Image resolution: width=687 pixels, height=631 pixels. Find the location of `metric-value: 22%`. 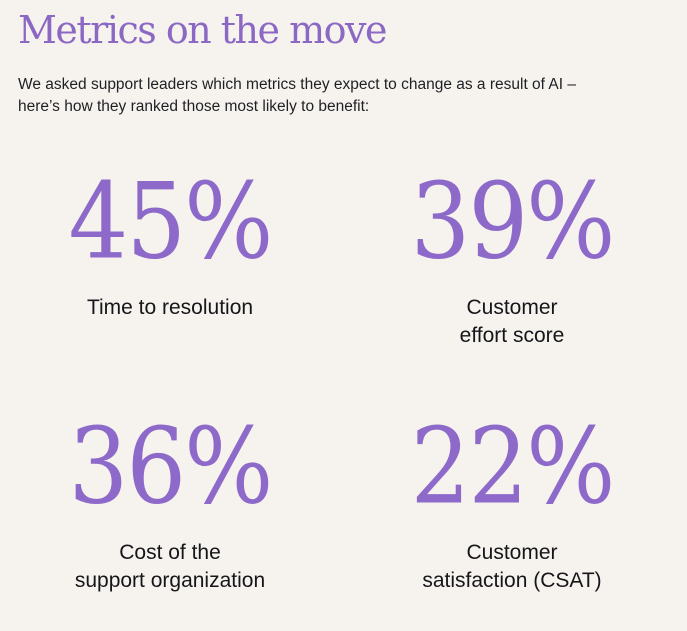

metric-value: 22% is located at coordinates (513, 467).